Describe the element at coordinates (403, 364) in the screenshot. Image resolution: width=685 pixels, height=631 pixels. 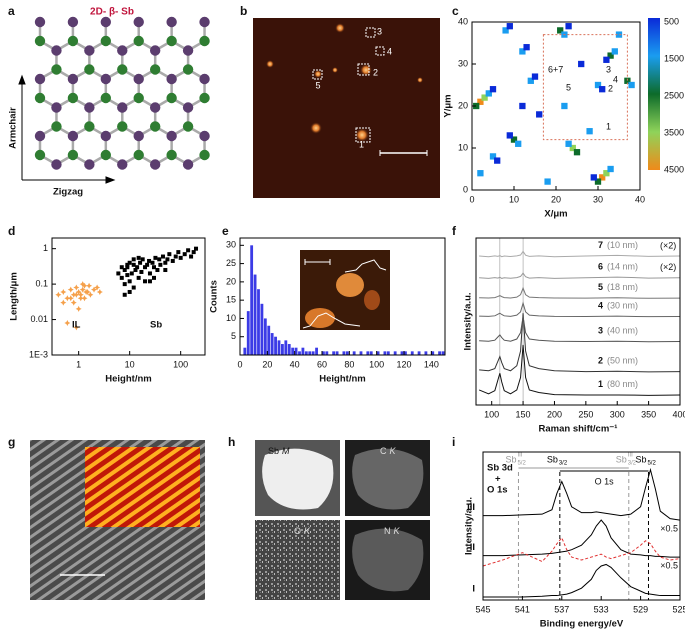
I see `x-tick-label: 120` at that location.